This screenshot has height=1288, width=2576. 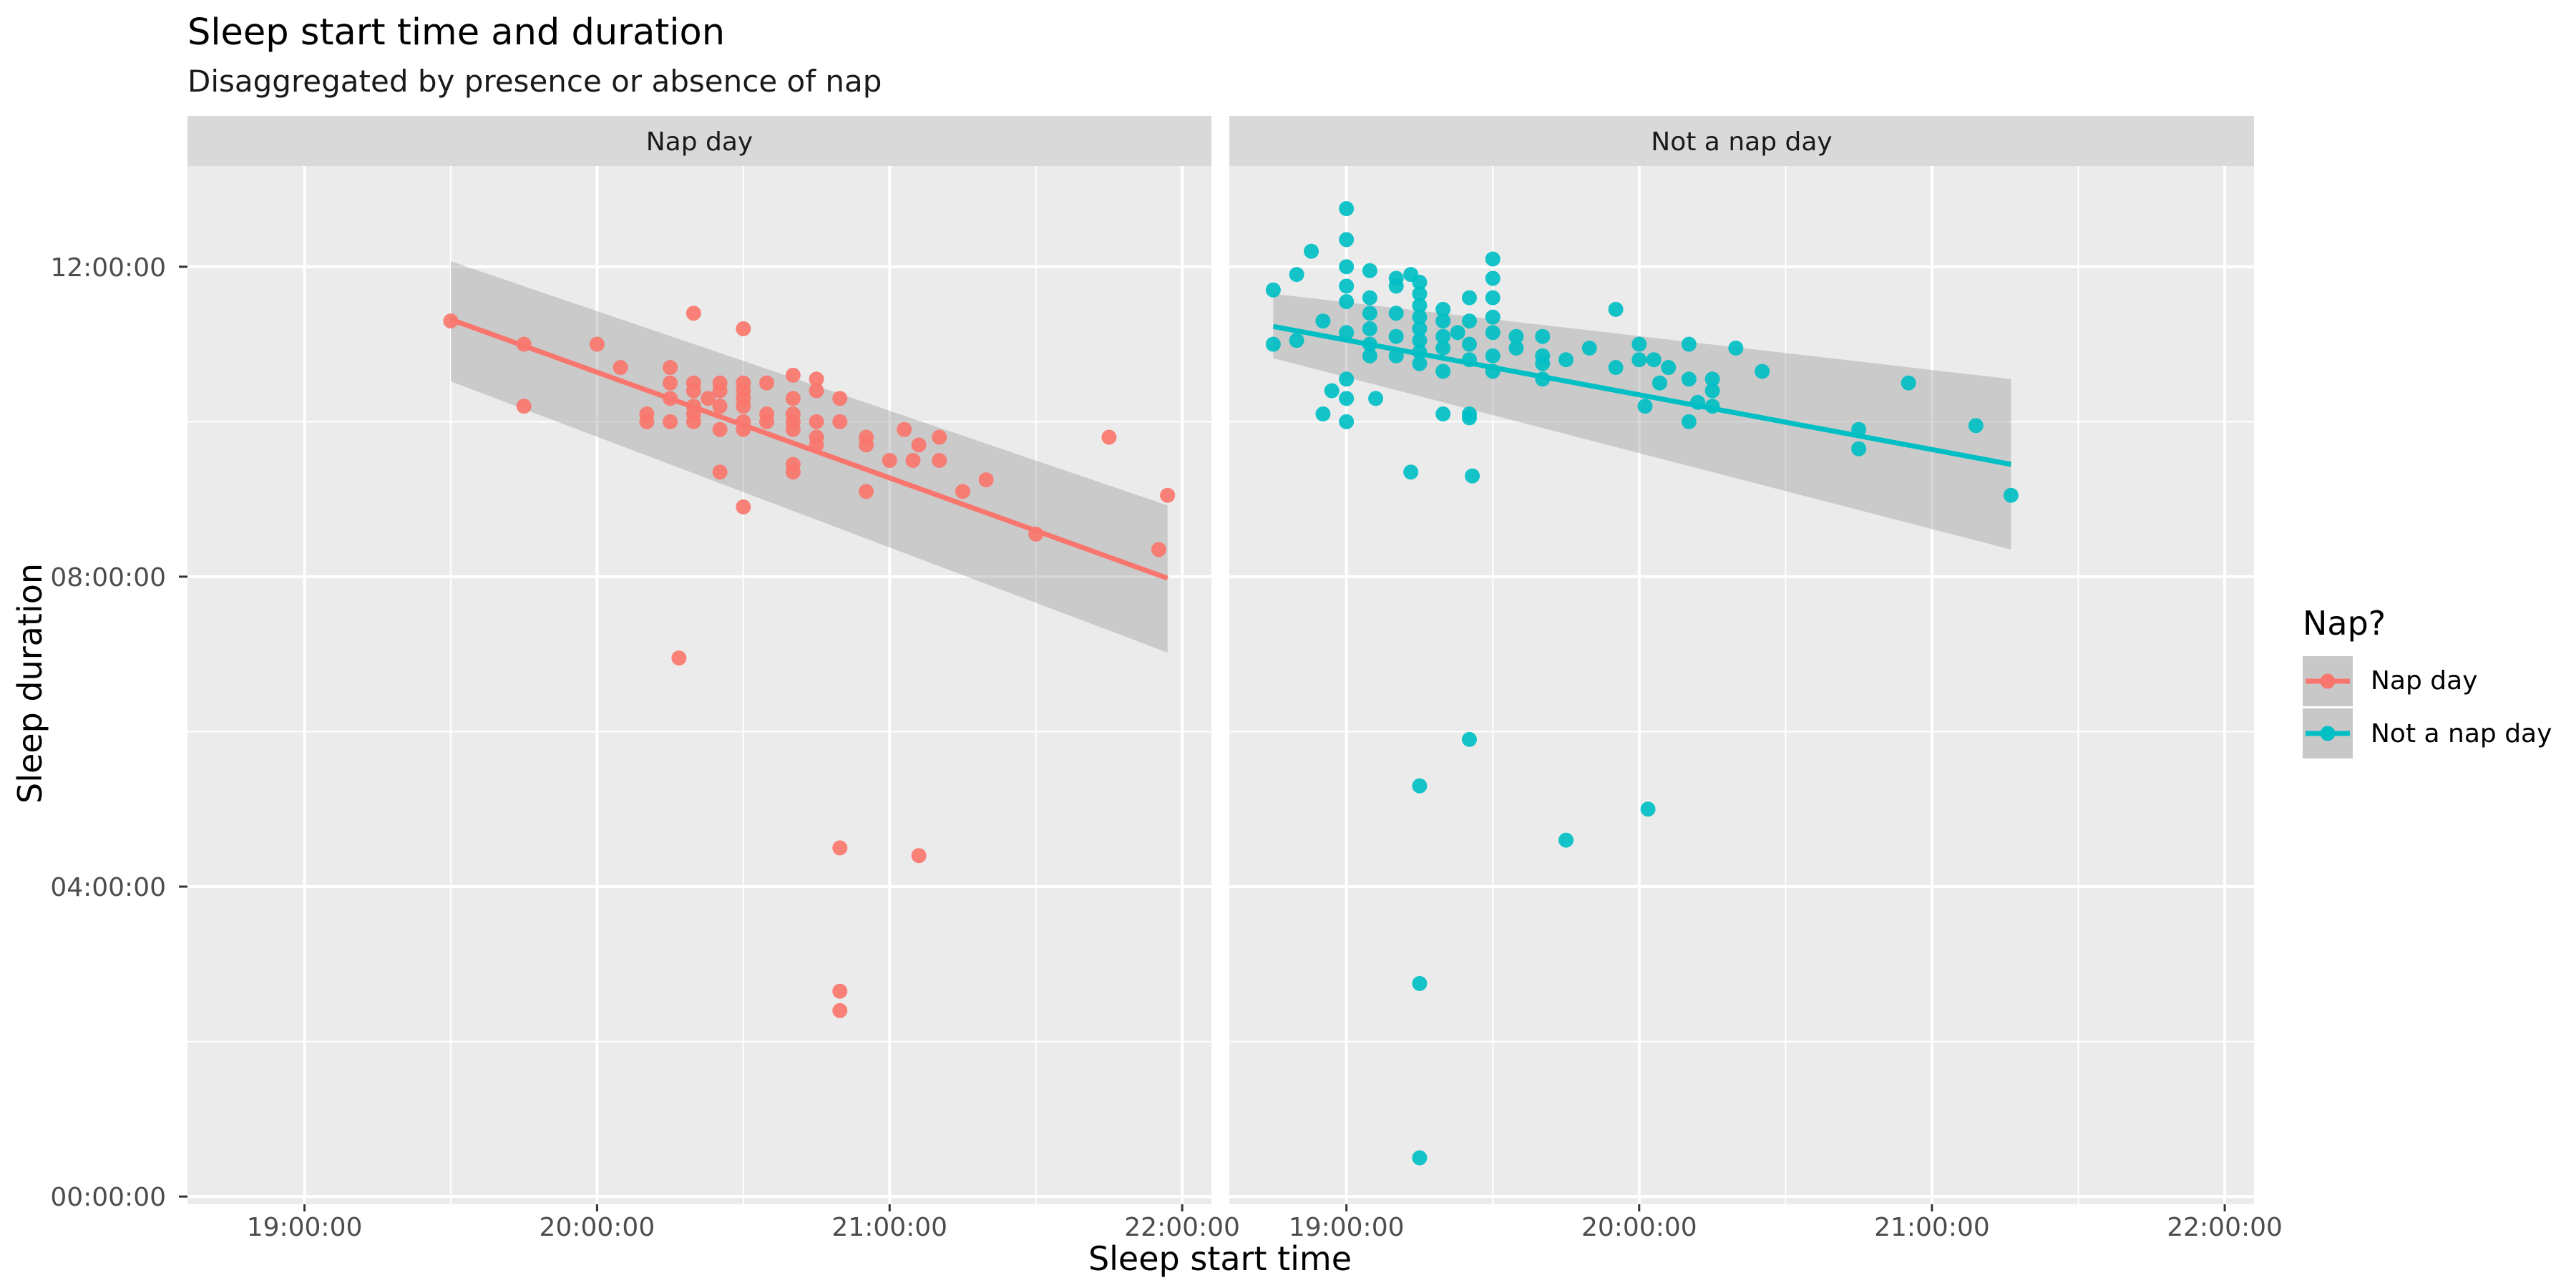 What do you see at coordinates (108, 268) in the screenshot?
I see `y-tick-label: 12:00:00` at bounding box center [108, 268].